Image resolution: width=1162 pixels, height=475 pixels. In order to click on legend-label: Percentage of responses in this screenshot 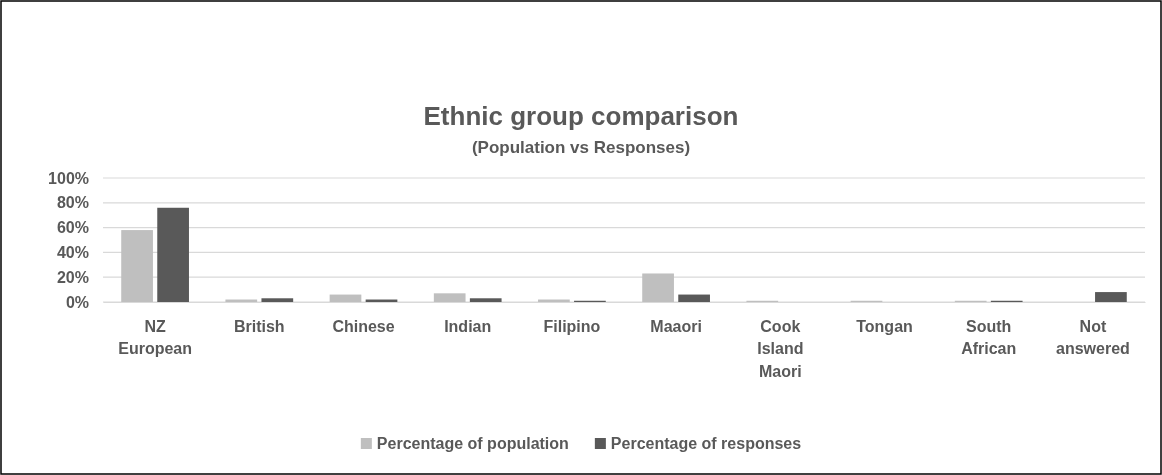, I will do `click(706, 443)`.